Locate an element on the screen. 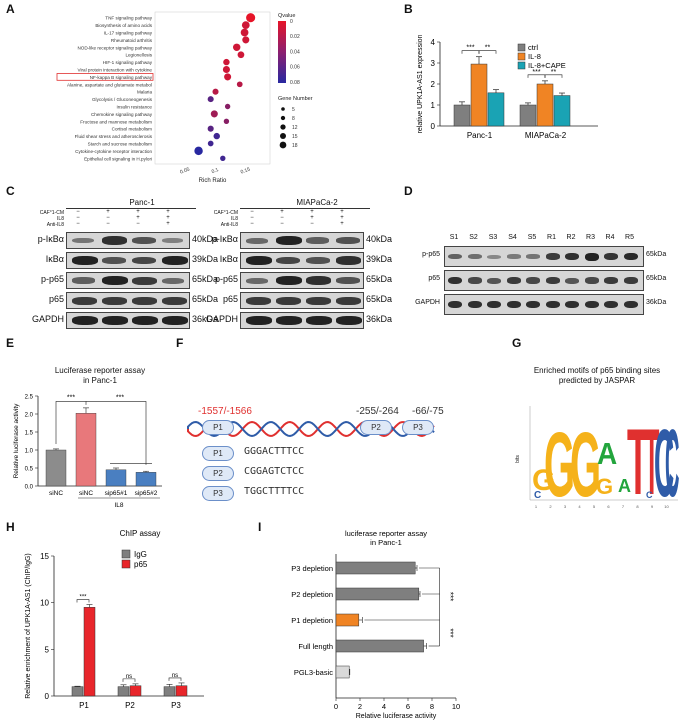  b-legend-swatch is located at coordinates (521, 56).